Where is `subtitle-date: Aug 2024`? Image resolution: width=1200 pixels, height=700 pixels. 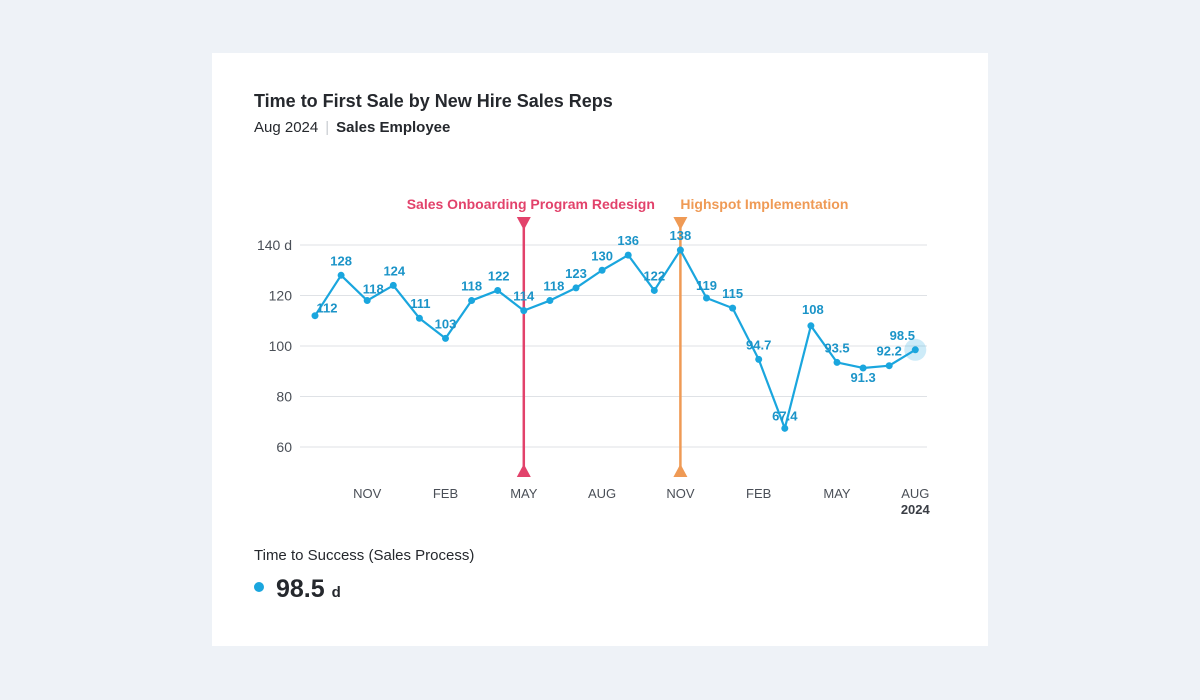 subtitle-date: Aug 2024 is located at coordinates (286, 127).